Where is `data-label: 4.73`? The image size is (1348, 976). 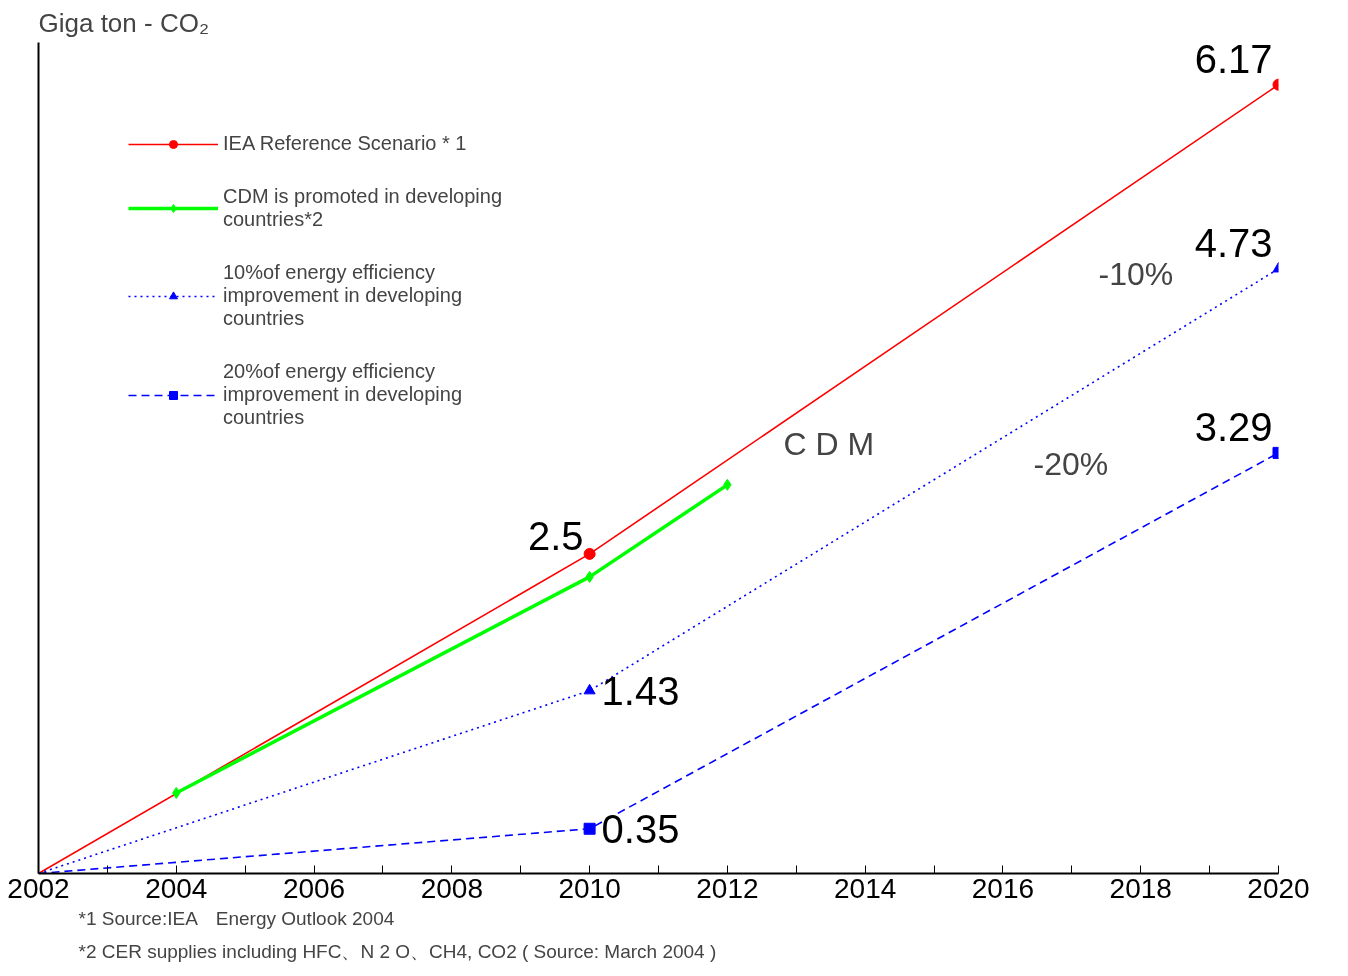 data-label: 4.73 is located at coordinates (1233, 242).